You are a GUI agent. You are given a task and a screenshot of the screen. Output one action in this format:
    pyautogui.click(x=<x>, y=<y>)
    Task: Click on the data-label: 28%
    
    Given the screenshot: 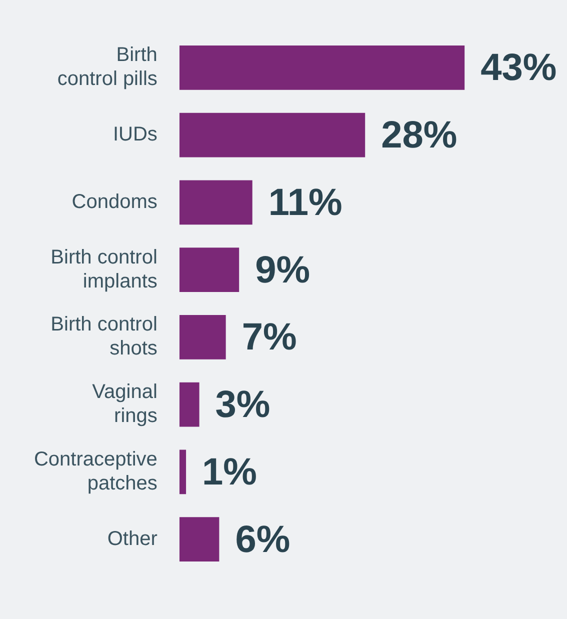 What is the action you would take?
    pyautogui.click(x=419, y=135)
    